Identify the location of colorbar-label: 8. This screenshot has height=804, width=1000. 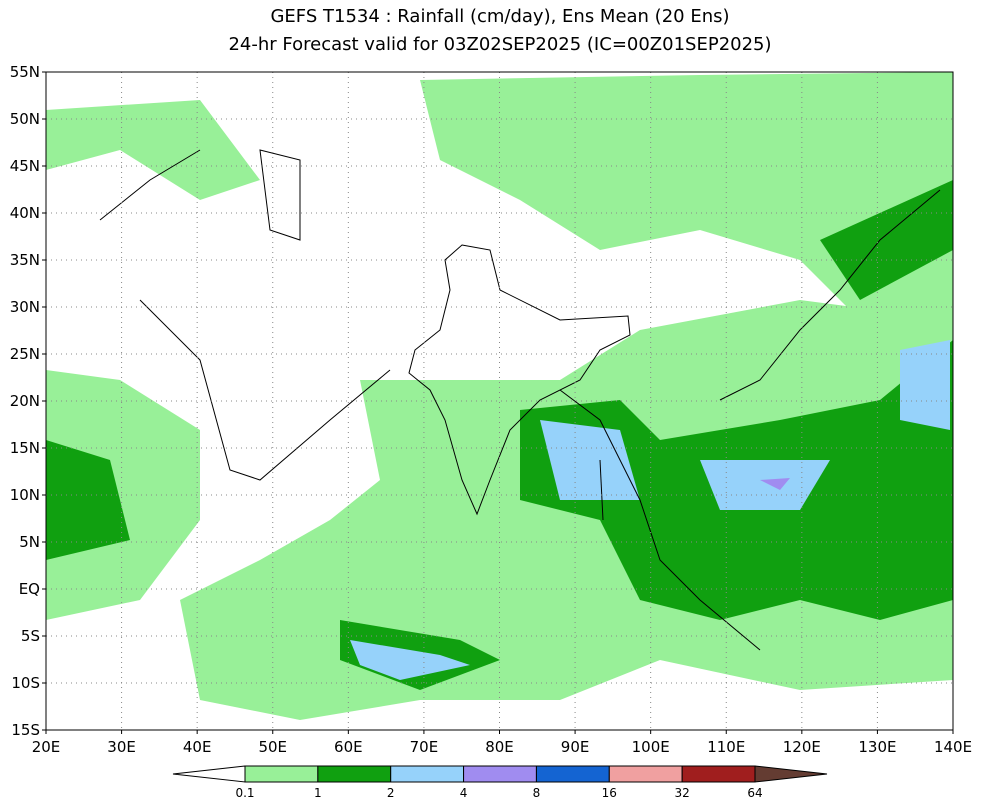
(537, 793).